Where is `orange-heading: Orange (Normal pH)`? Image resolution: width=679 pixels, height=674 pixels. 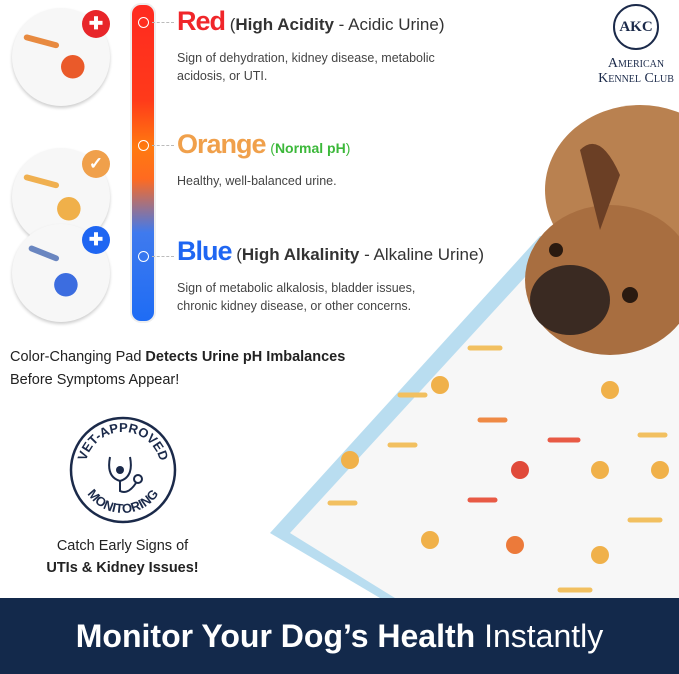 orange-heading: Orange (Normal pH) is located at coordinates (264, 144).